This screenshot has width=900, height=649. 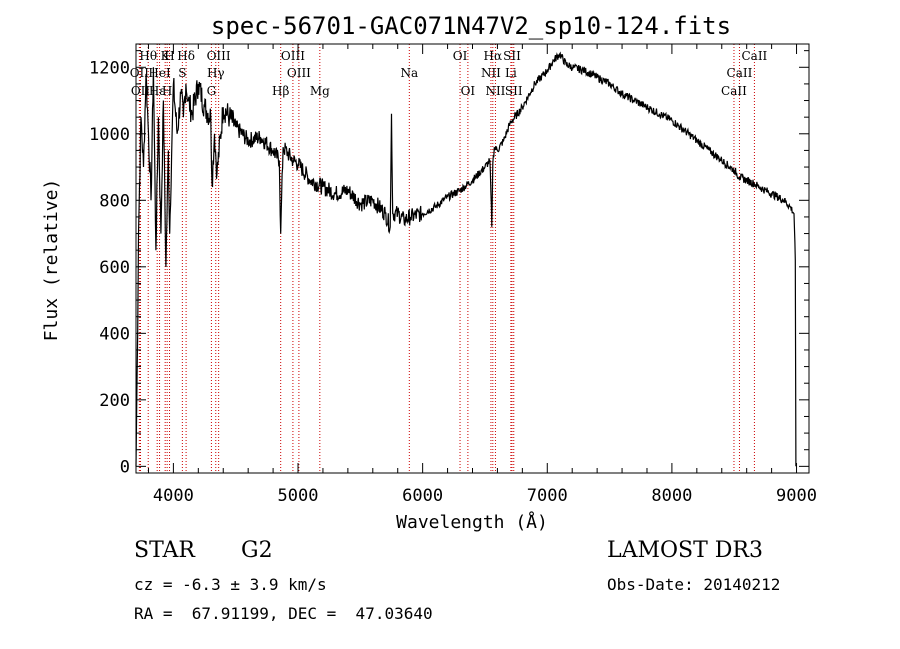 What do you see at coordinates (186, 56) in the screenshot?
I see `marker-label: Hδ` at bounding box center [186, 56].